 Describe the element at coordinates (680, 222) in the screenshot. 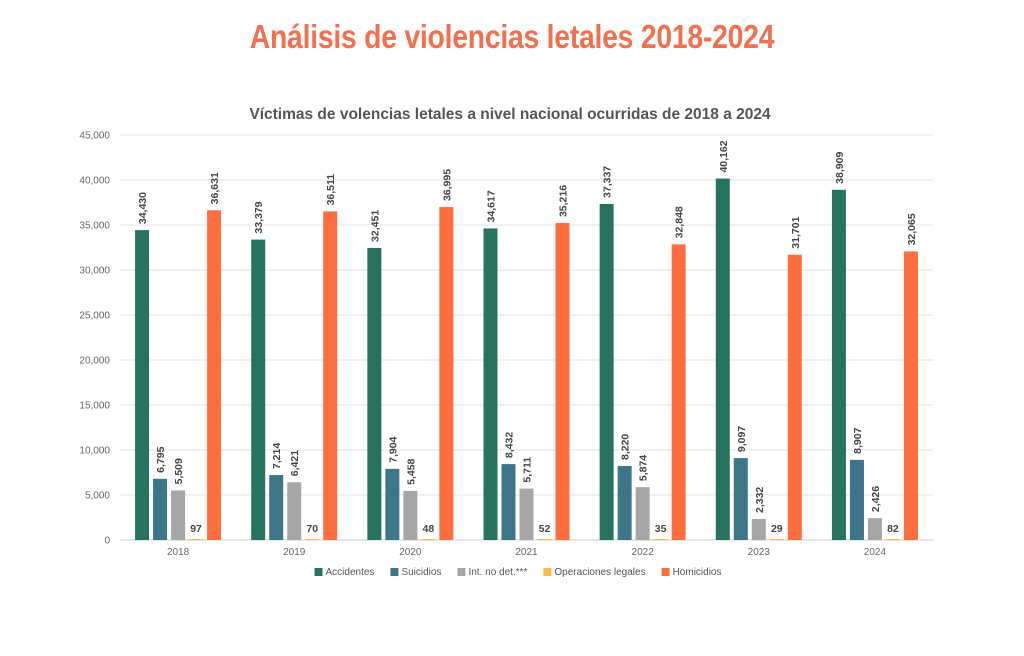

I see `data-label: 32,848` at that location.